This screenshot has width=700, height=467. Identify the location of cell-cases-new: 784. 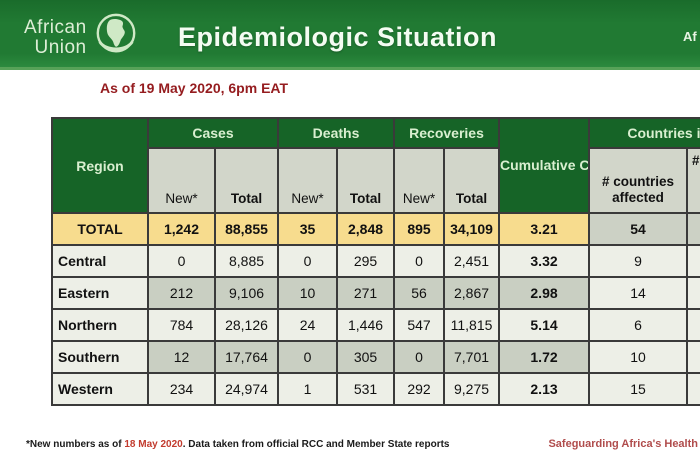
(181, 325).